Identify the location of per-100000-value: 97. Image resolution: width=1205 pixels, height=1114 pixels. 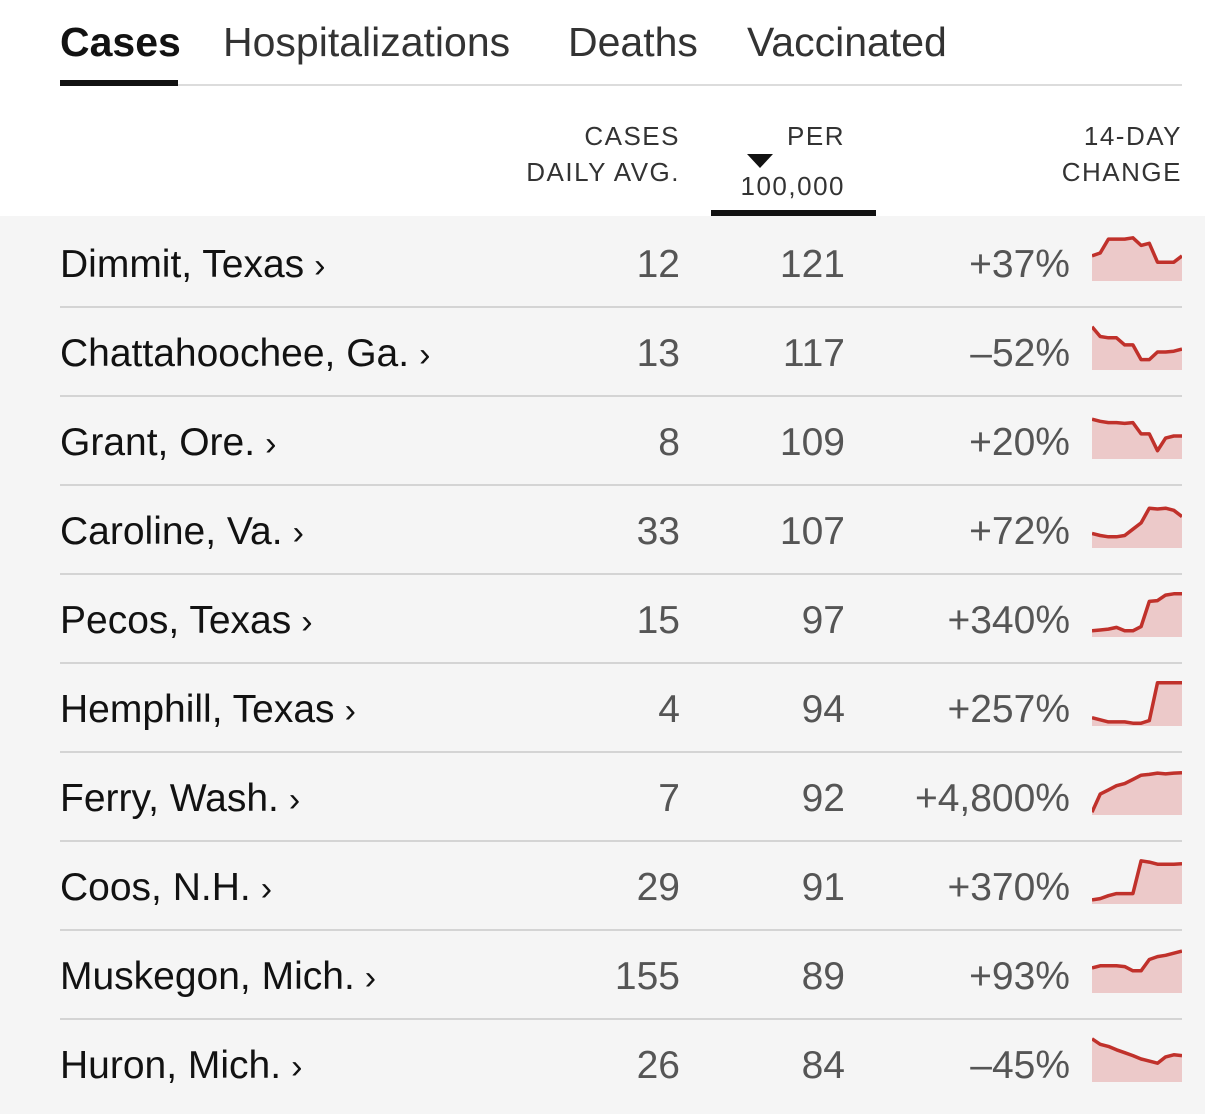
(823, 620).